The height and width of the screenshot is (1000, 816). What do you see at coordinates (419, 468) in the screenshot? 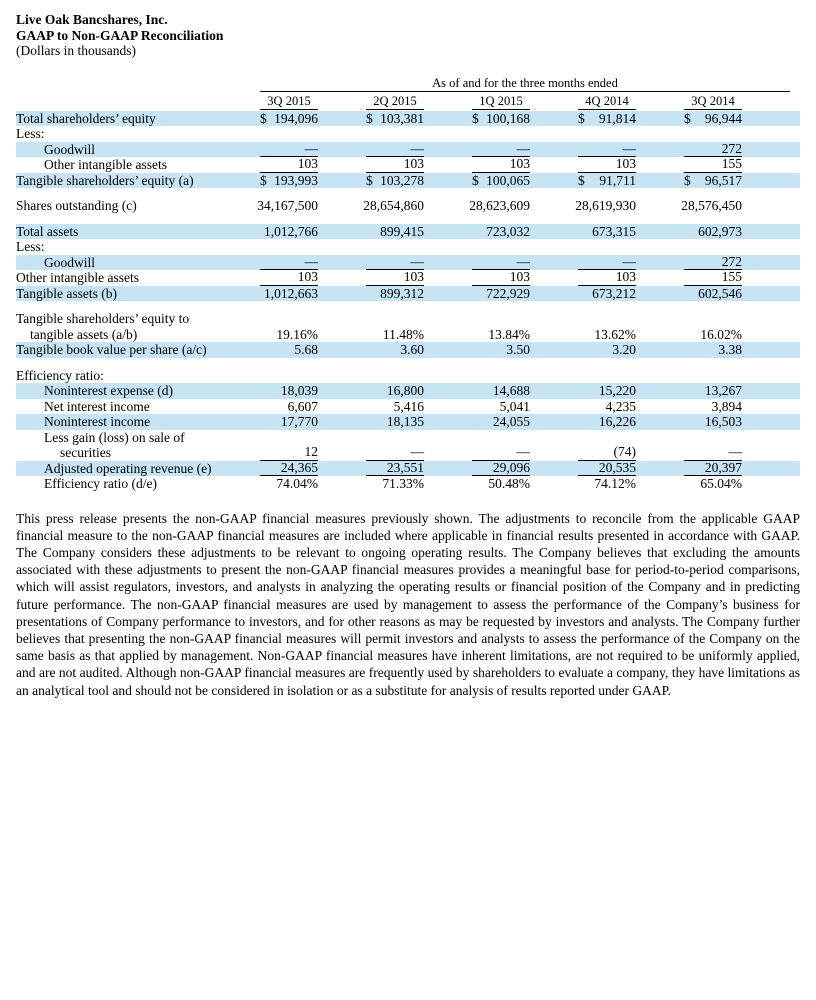
I see `value-cell: 23,551` at bounding box center [419, 468].